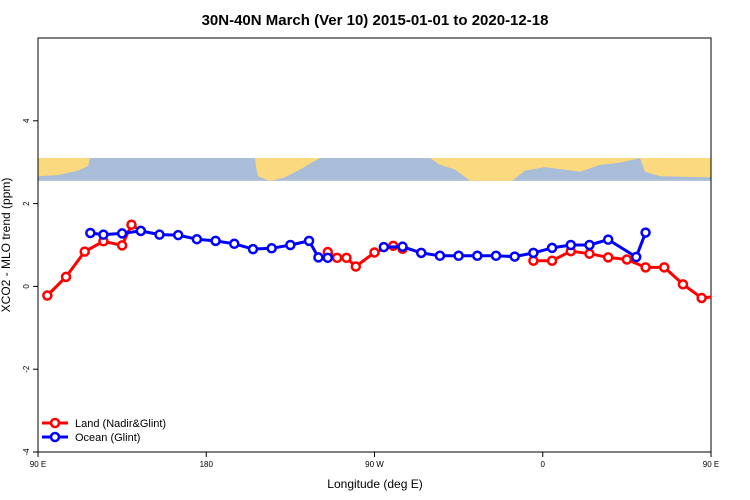  What do you see at coordinates (26, 120) in the screenshot?
I see `y-tick-label: 4` at bounding box center [26, 120].